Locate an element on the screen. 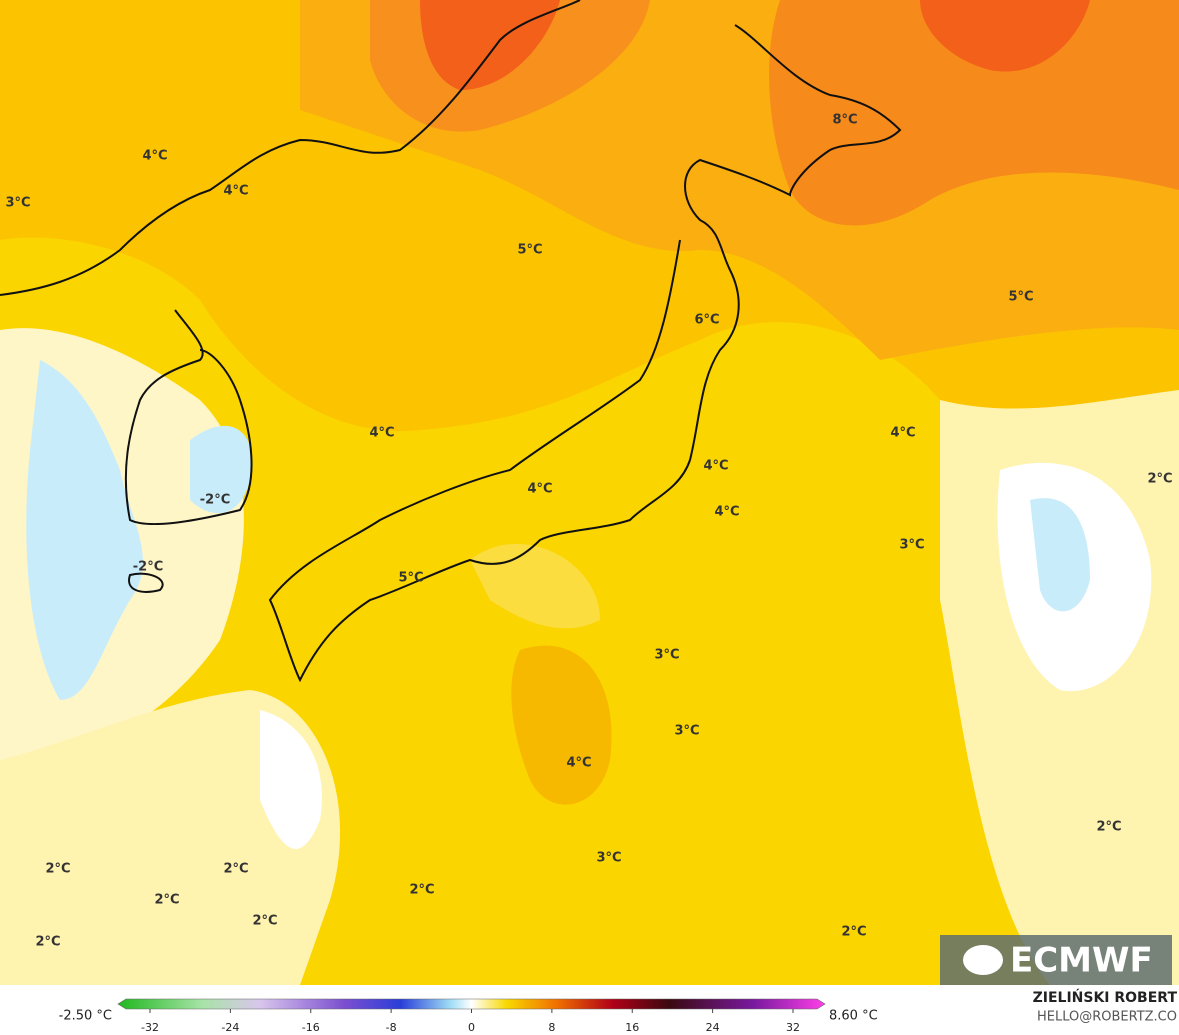 This screenshot has height=1035, width=1179. colorbar: -2.50 °C 8.60 °C -32 -24 -16 -8 0 8 16 24 32 is located at coordinates (468, 1016).